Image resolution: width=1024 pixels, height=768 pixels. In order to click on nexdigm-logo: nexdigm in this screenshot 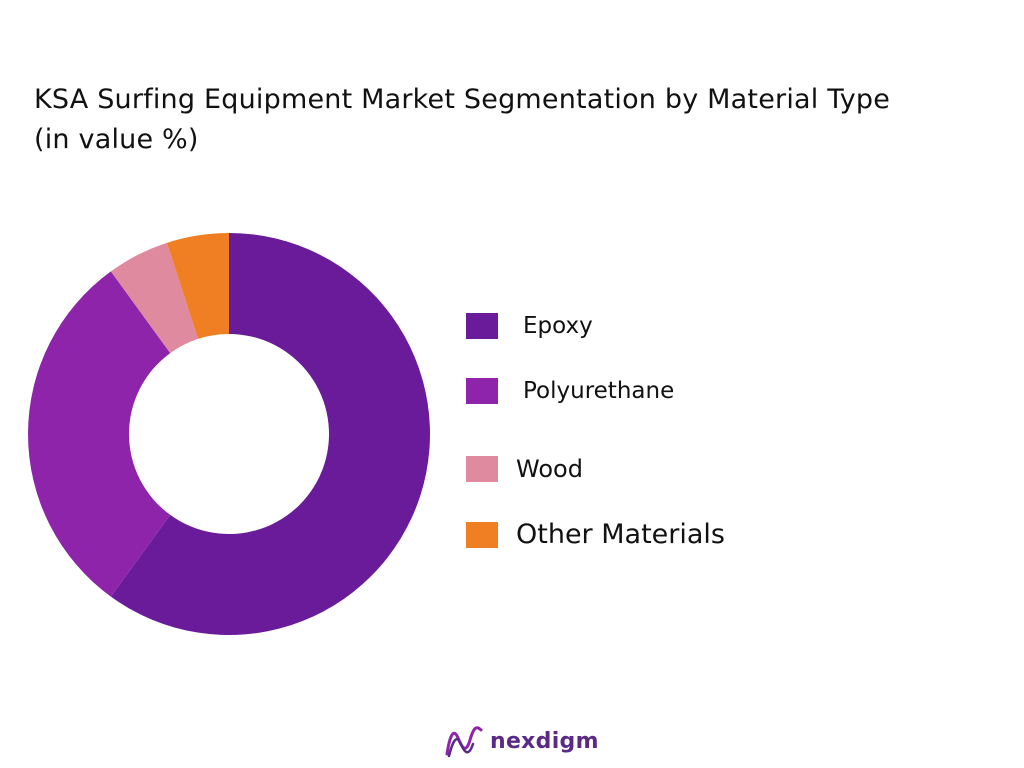, I will do `click(521, 741)`.